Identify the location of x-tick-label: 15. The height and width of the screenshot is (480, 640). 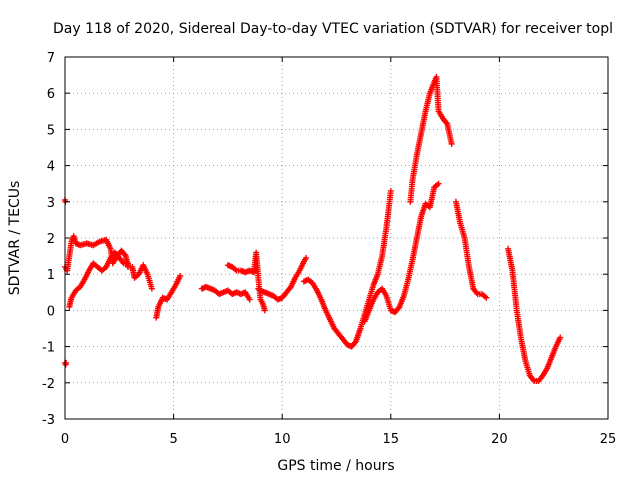
(391, 439).